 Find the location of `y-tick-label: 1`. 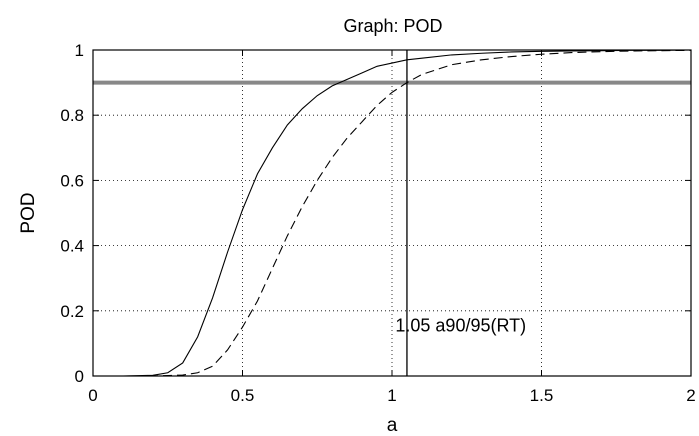

y-tick-label: 1 is located at coordinates (79, 50).